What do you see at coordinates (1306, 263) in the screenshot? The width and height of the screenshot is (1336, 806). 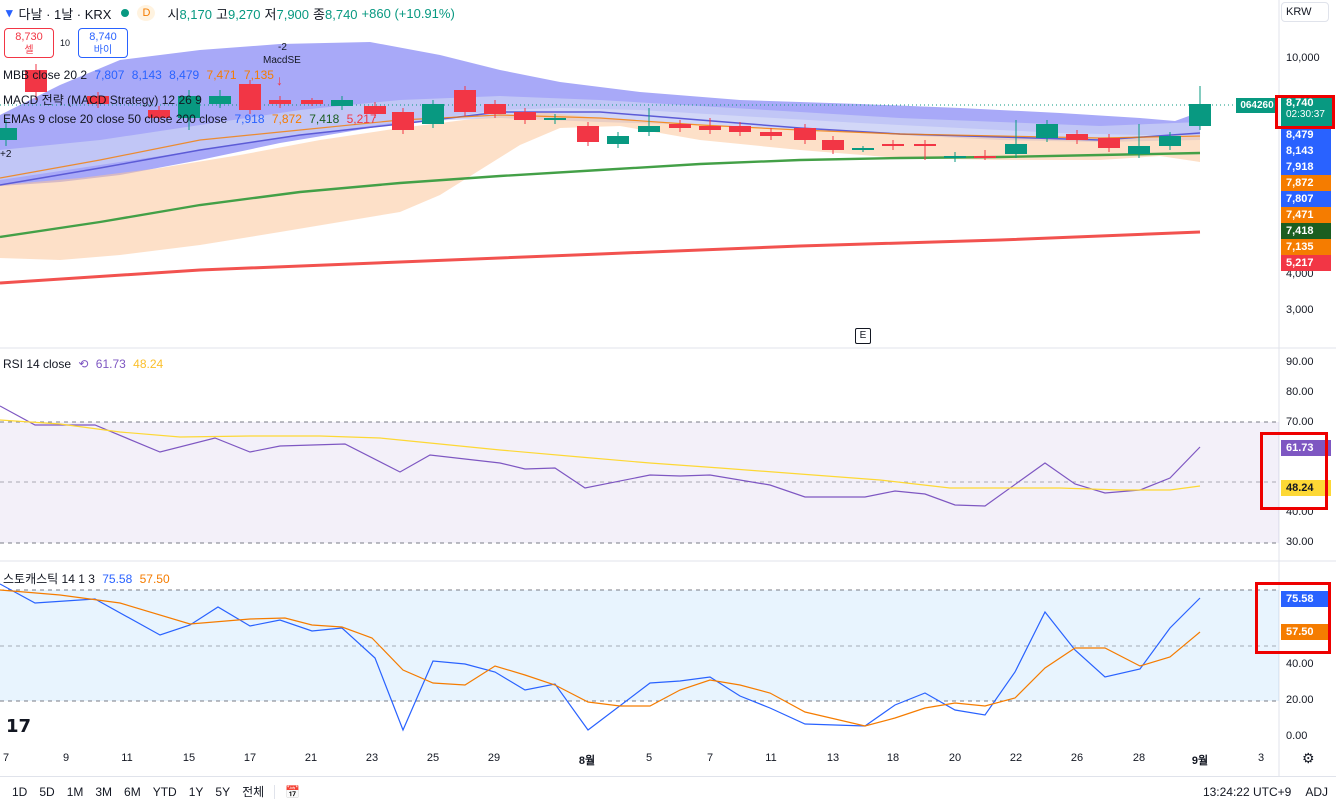 I see `indicator-price-tag: 5,217` at bounding box center [1306, 263].